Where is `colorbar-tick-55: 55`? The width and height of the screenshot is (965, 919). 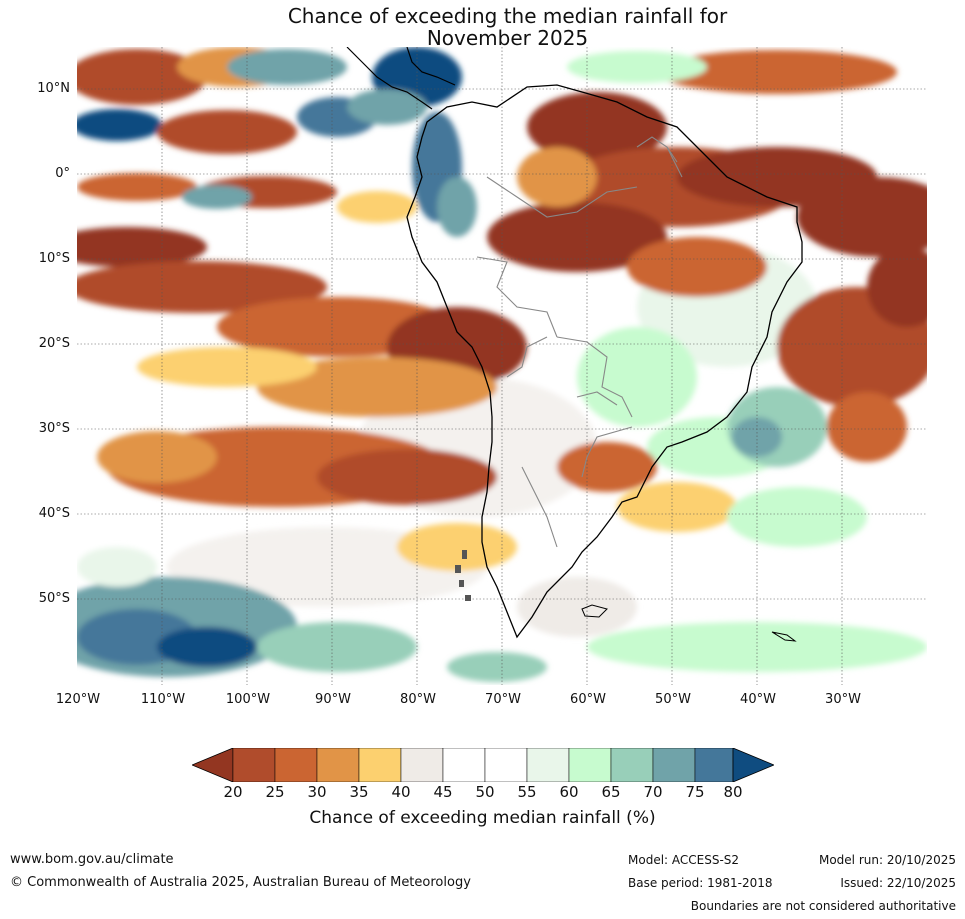 colorbar-tick-55: 55 is located at coordinates (527, 792).